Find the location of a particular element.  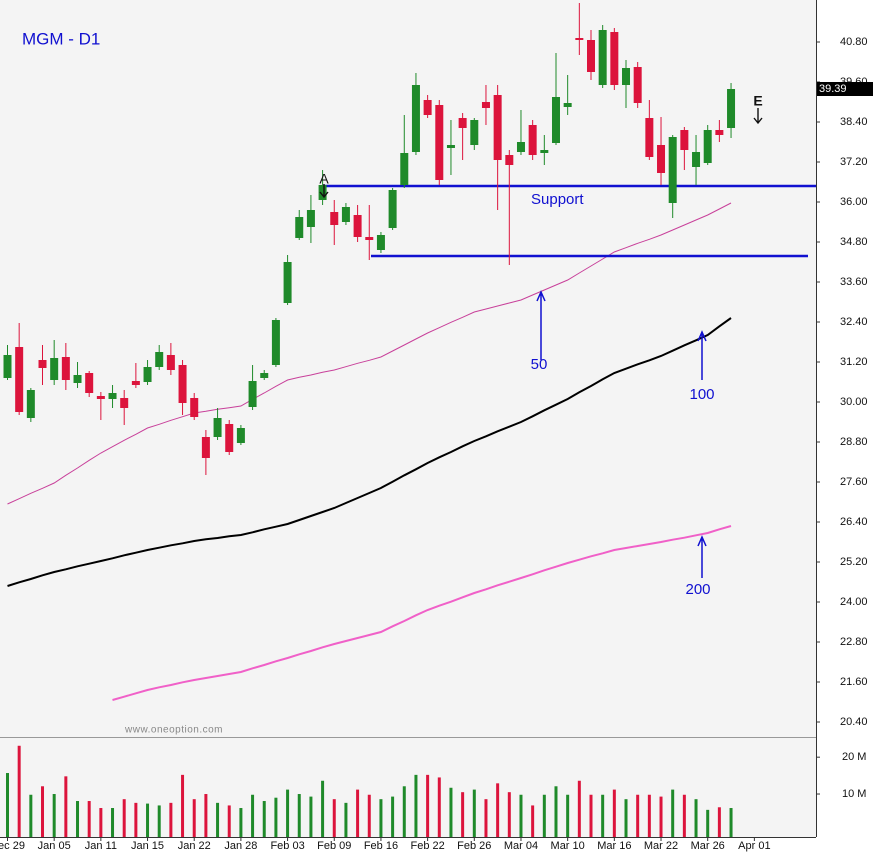

ma-arrow is located at coordinates (702, 355).